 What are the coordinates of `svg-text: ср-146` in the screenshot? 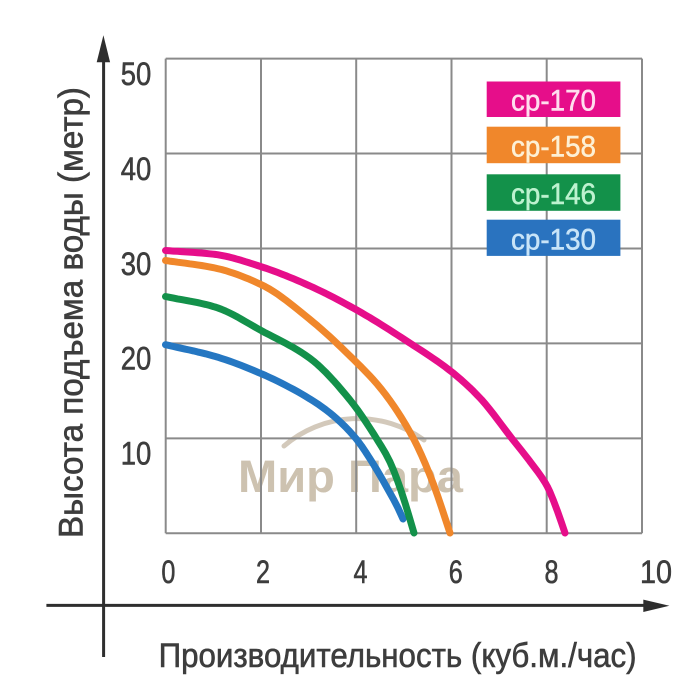 It's located at (553, 194).